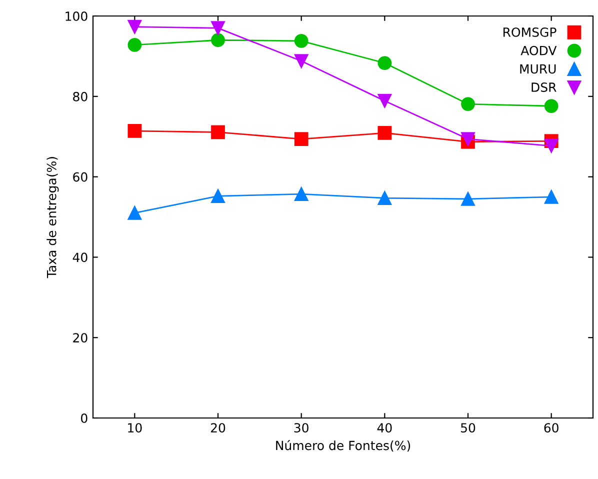  I want to click on y-tick-label: 100, so click(77, 16).